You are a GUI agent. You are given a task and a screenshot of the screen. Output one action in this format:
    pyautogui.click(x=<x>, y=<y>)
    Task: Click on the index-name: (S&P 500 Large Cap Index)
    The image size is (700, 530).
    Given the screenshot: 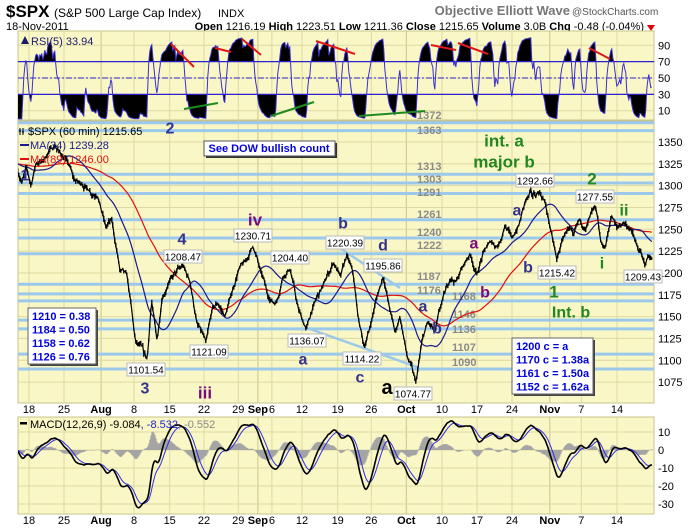 What is the action you would take?
    pyautogui.click(x=127, y=13)
    